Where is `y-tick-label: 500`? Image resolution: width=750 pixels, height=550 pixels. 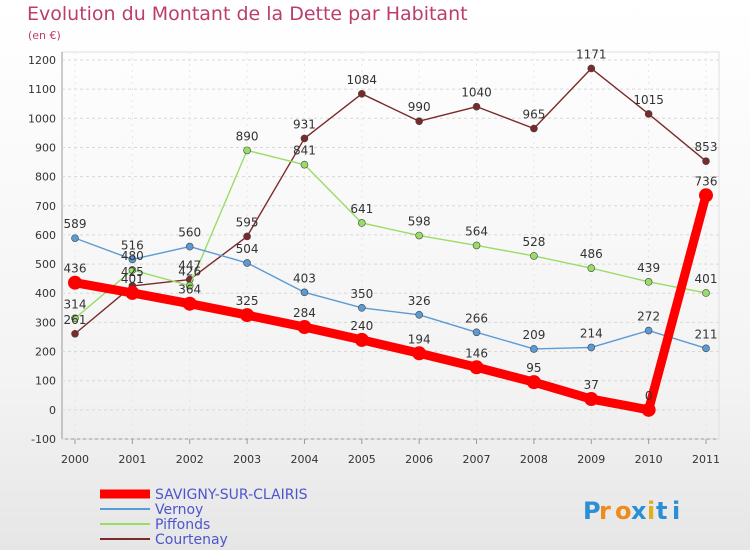 y-tick-label: 500 is located at coordinates (45, 264).